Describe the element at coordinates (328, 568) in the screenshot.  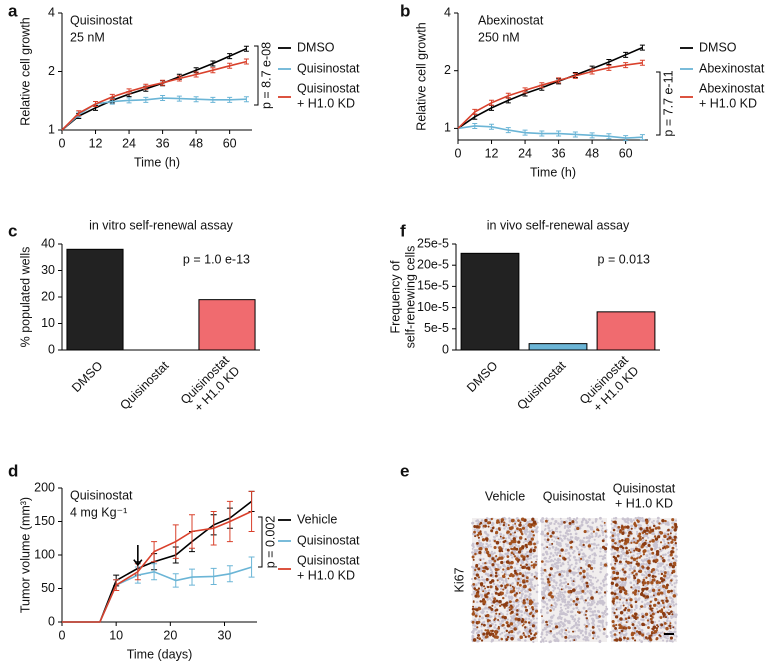
I see `legend-label: Quisinostat + H1.0 KD` at that location.